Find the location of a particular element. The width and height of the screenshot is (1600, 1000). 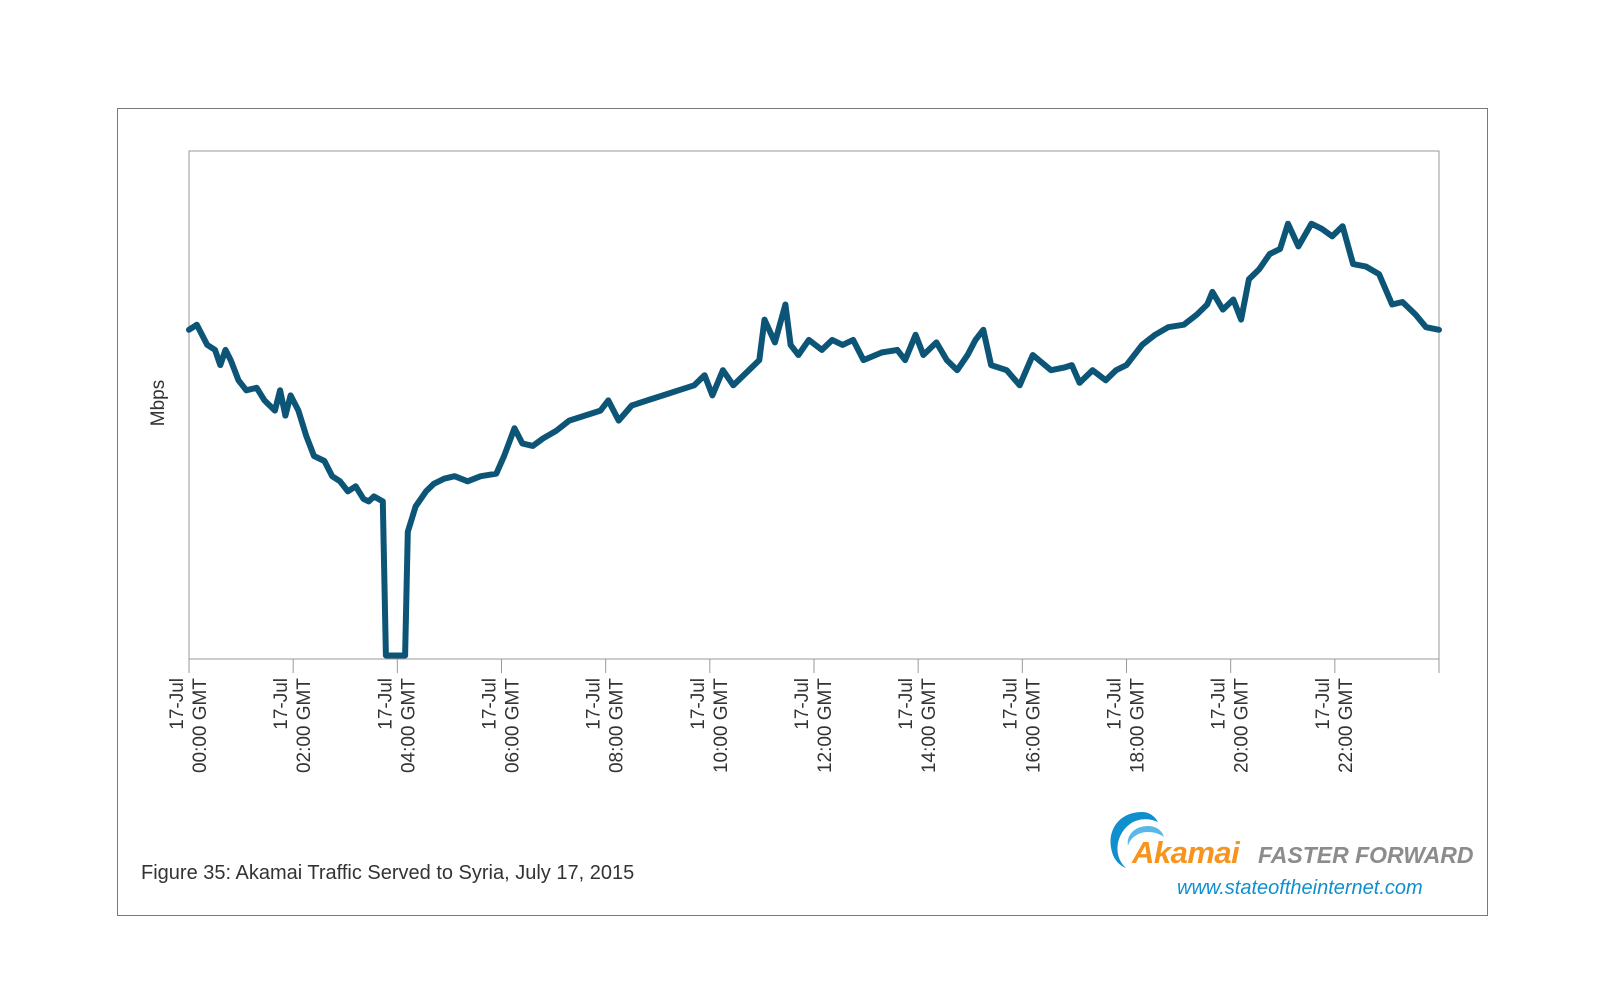

x-axis-ticks is located at coordinates (814, 666).